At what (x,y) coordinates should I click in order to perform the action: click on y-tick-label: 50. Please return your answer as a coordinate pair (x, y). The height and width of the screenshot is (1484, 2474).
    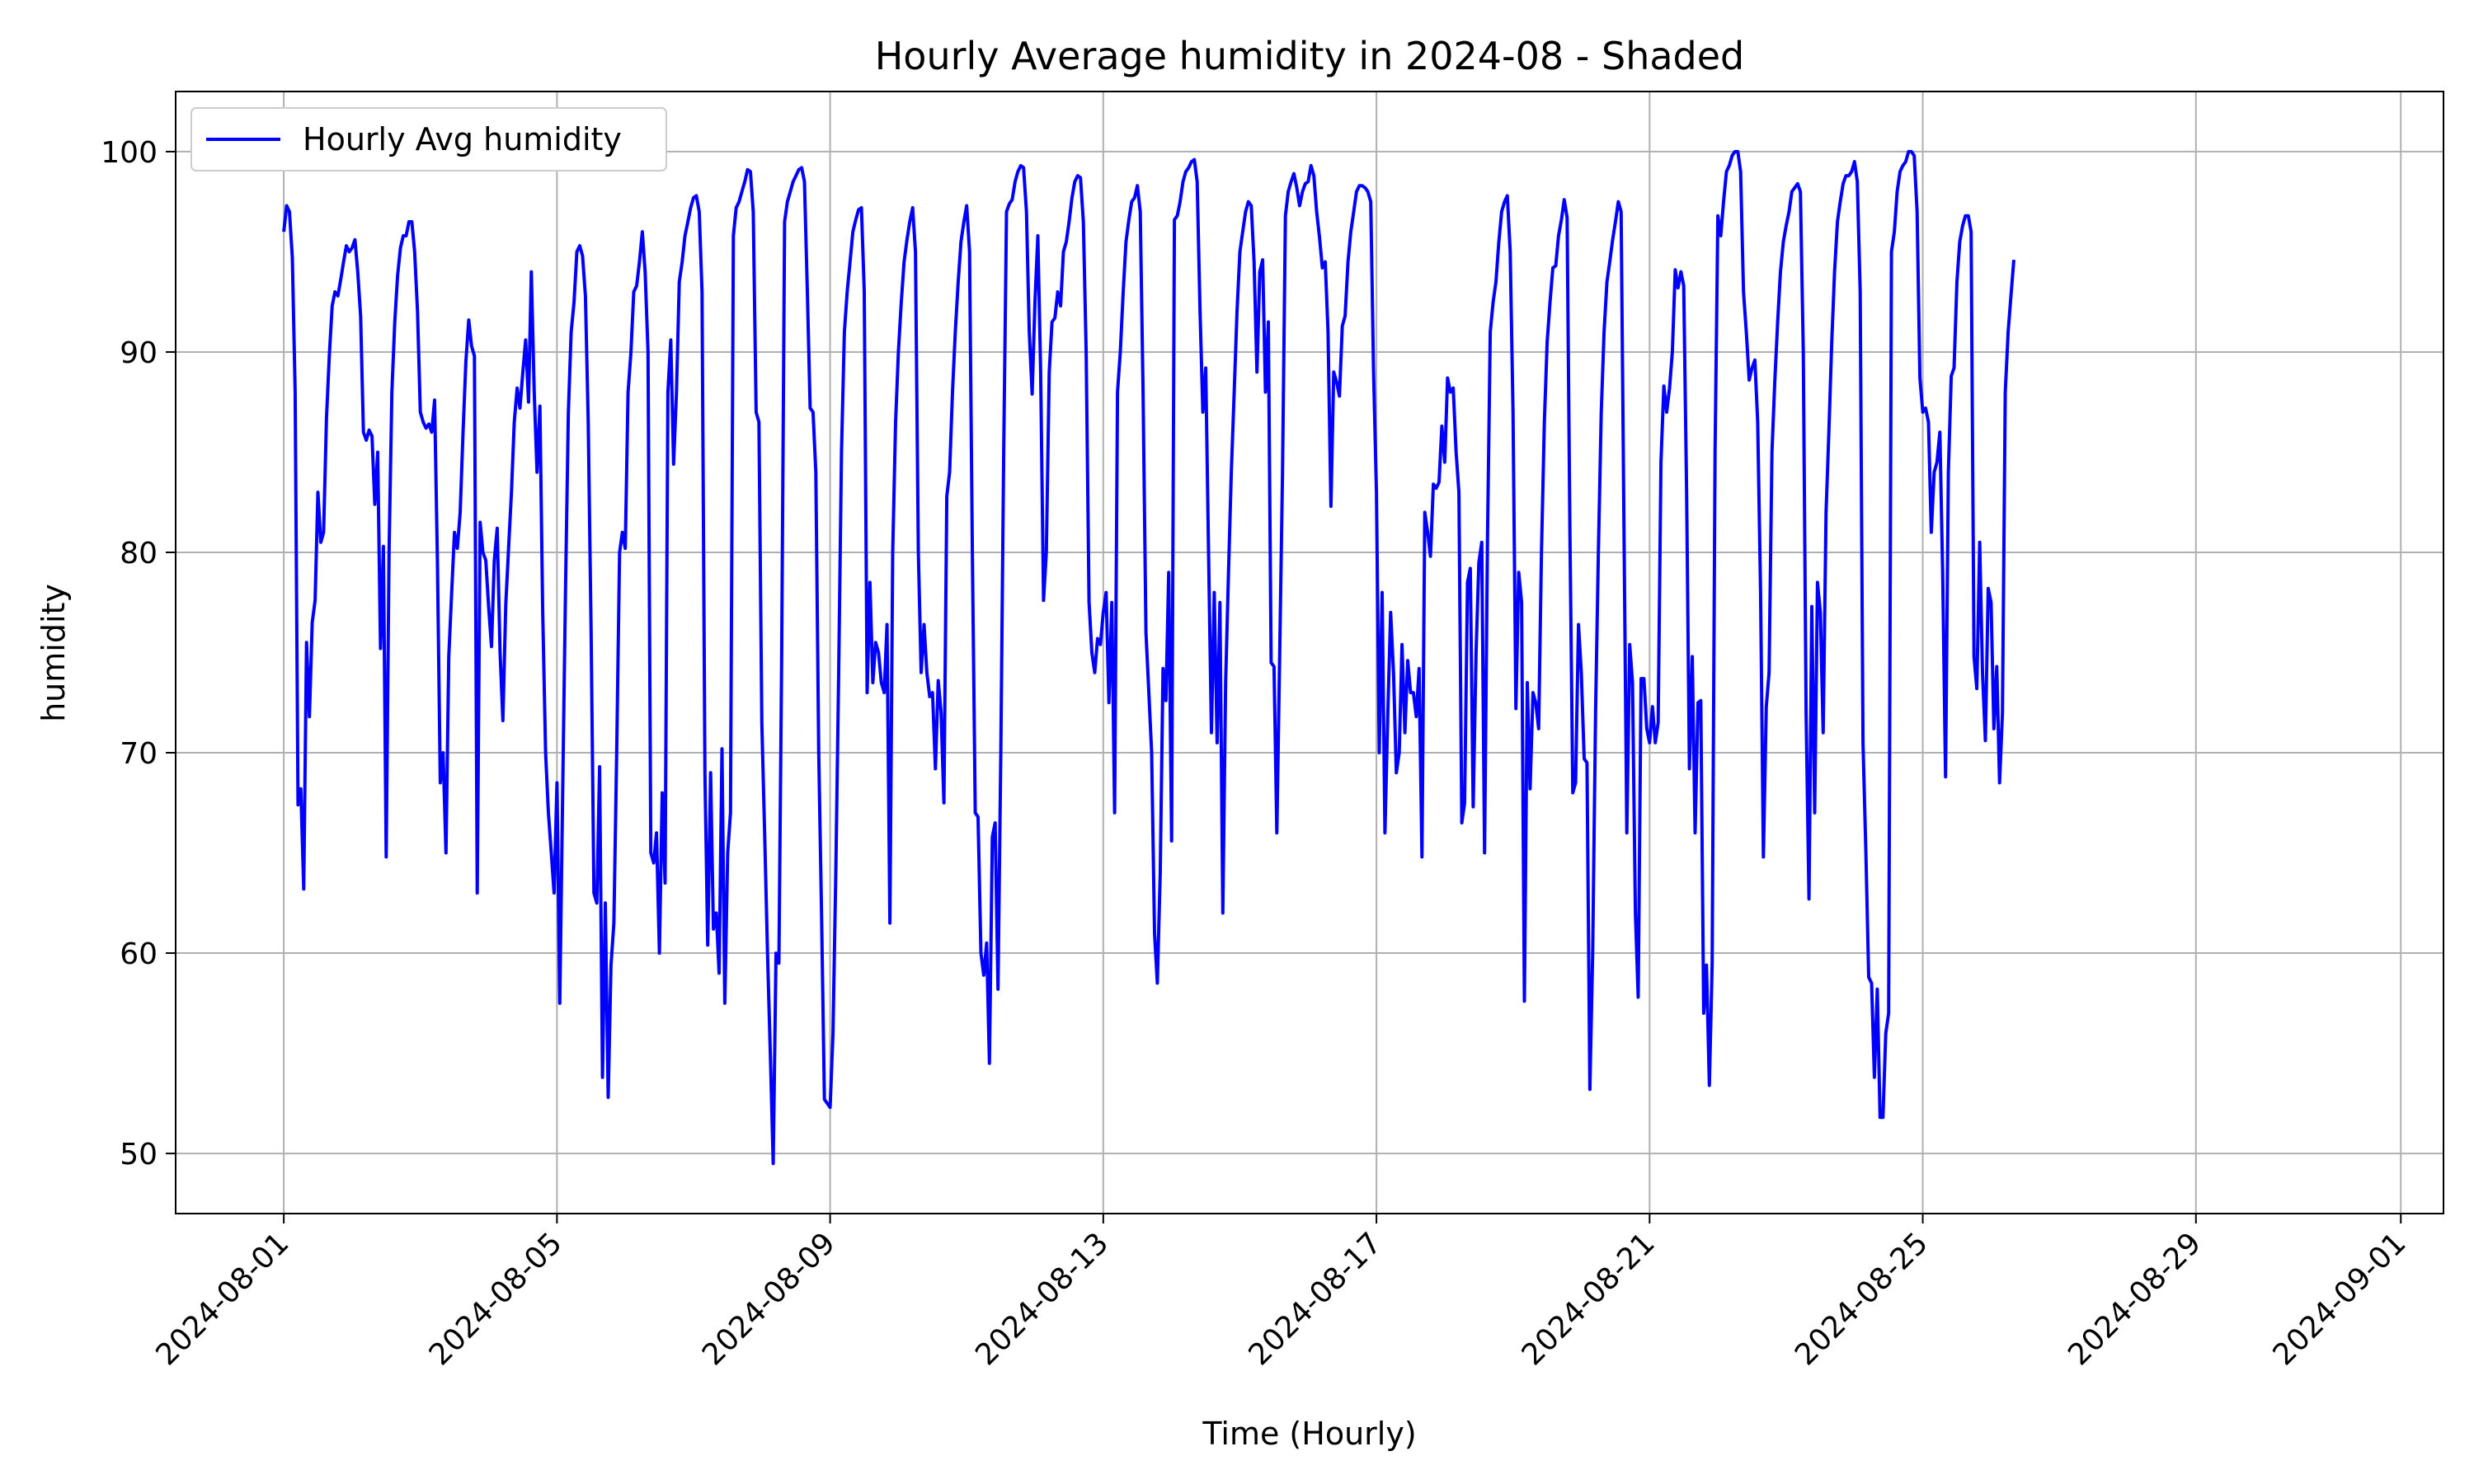
    Looking at the image, I should click on (139, 1155).